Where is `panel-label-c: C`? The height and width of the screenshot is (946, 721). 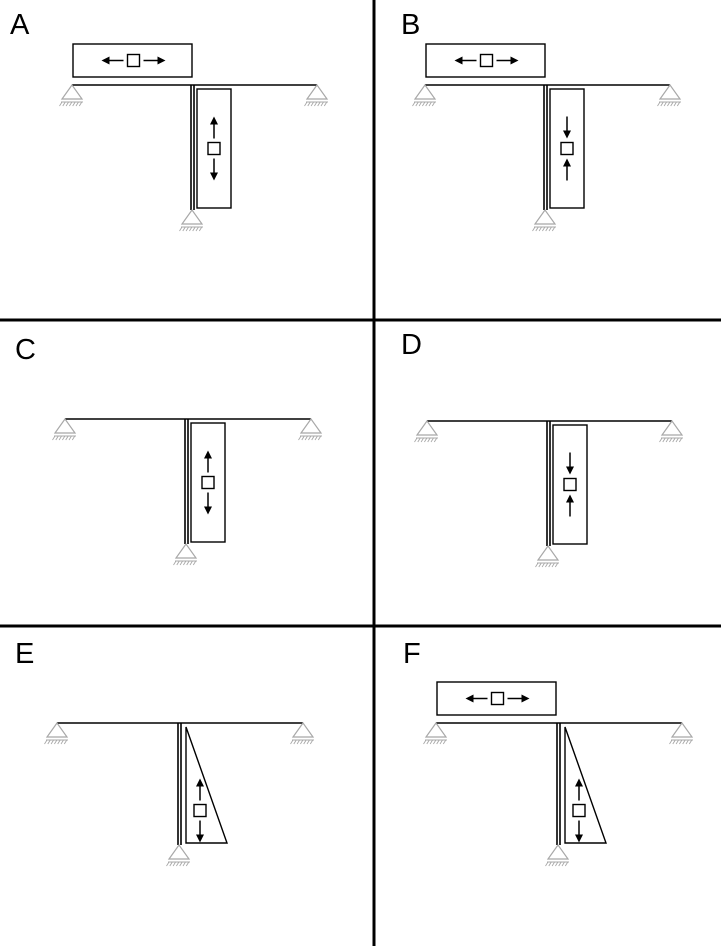
panel-label-c: C is located at coordinates (25, 350).